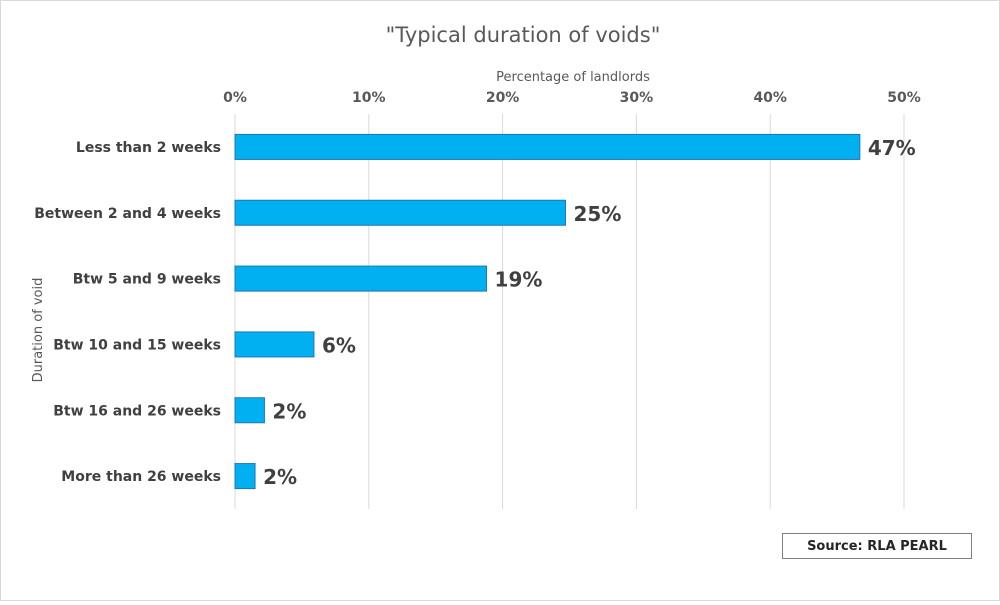 This screenshot has height=605, width=1000. What do you see at coordinates (339, 345) in the screenshot?
I see `data-label: 6%` at bounding box center [339, 345].